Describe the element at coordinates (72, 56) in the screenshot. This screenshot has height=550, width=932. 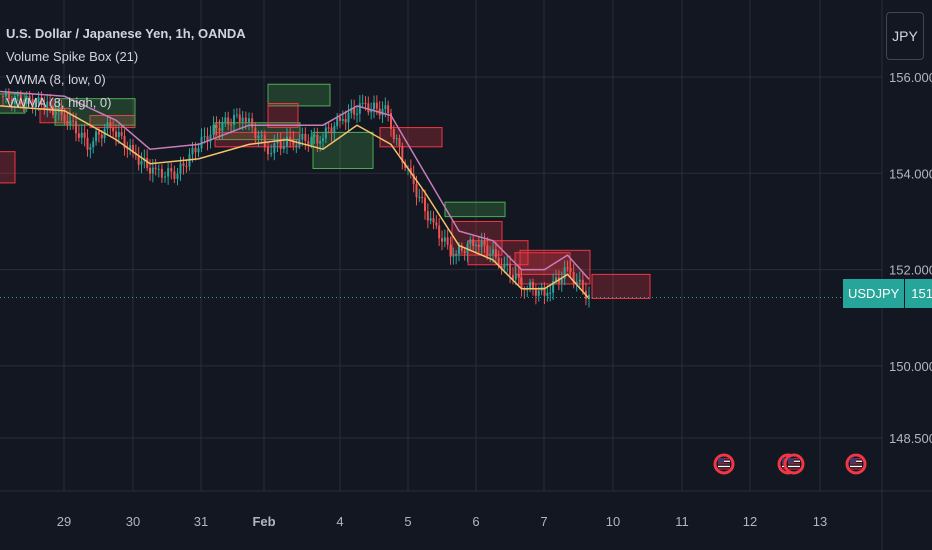
I see `indicator-volume-spike-box: Volume Spike Box (21)` at that location.